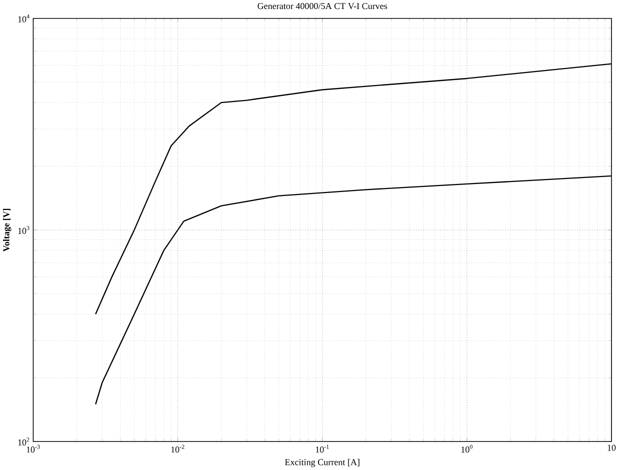  I want to click on x-axis-title: Exciting Current [A], so click(322, 463).